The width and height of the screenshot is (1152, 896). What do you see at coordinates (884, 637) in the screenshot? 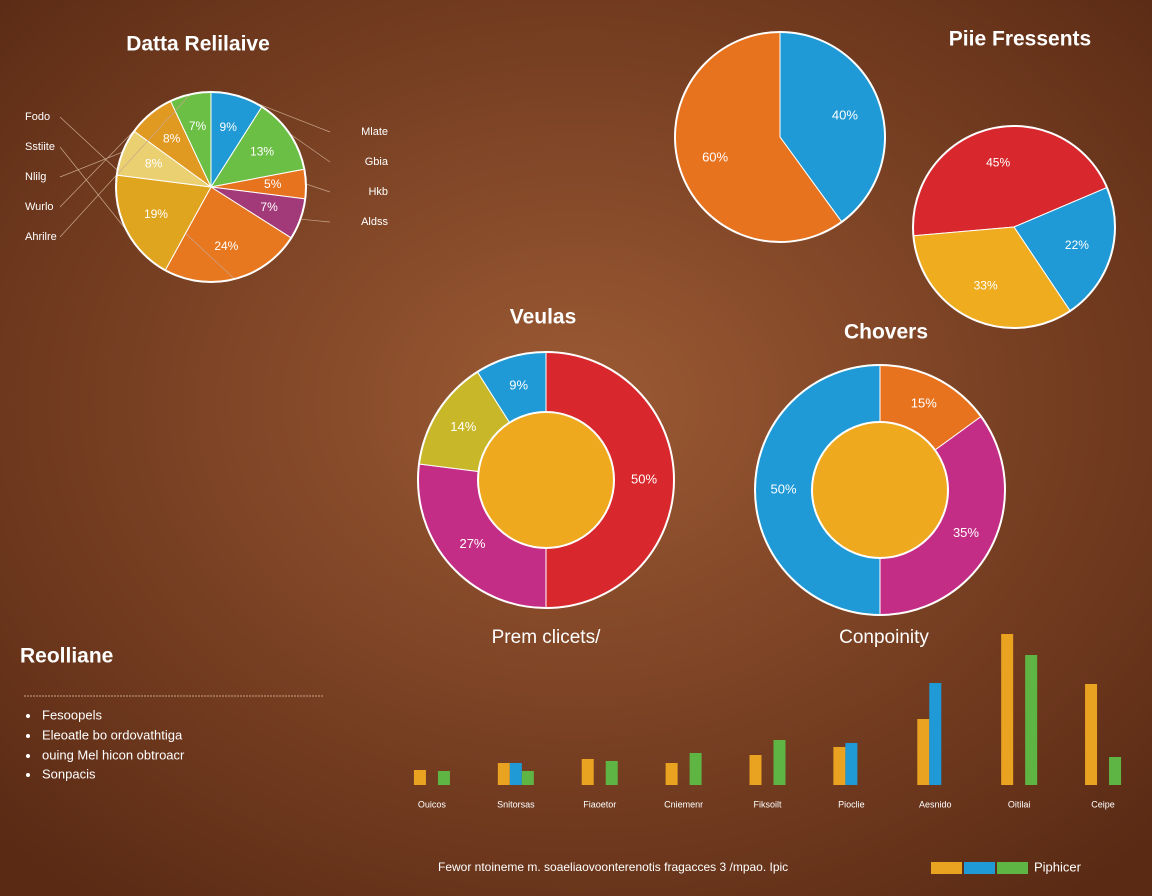
I see `chart-subtitle: Conpoinity` at bounding box center [884, 637].